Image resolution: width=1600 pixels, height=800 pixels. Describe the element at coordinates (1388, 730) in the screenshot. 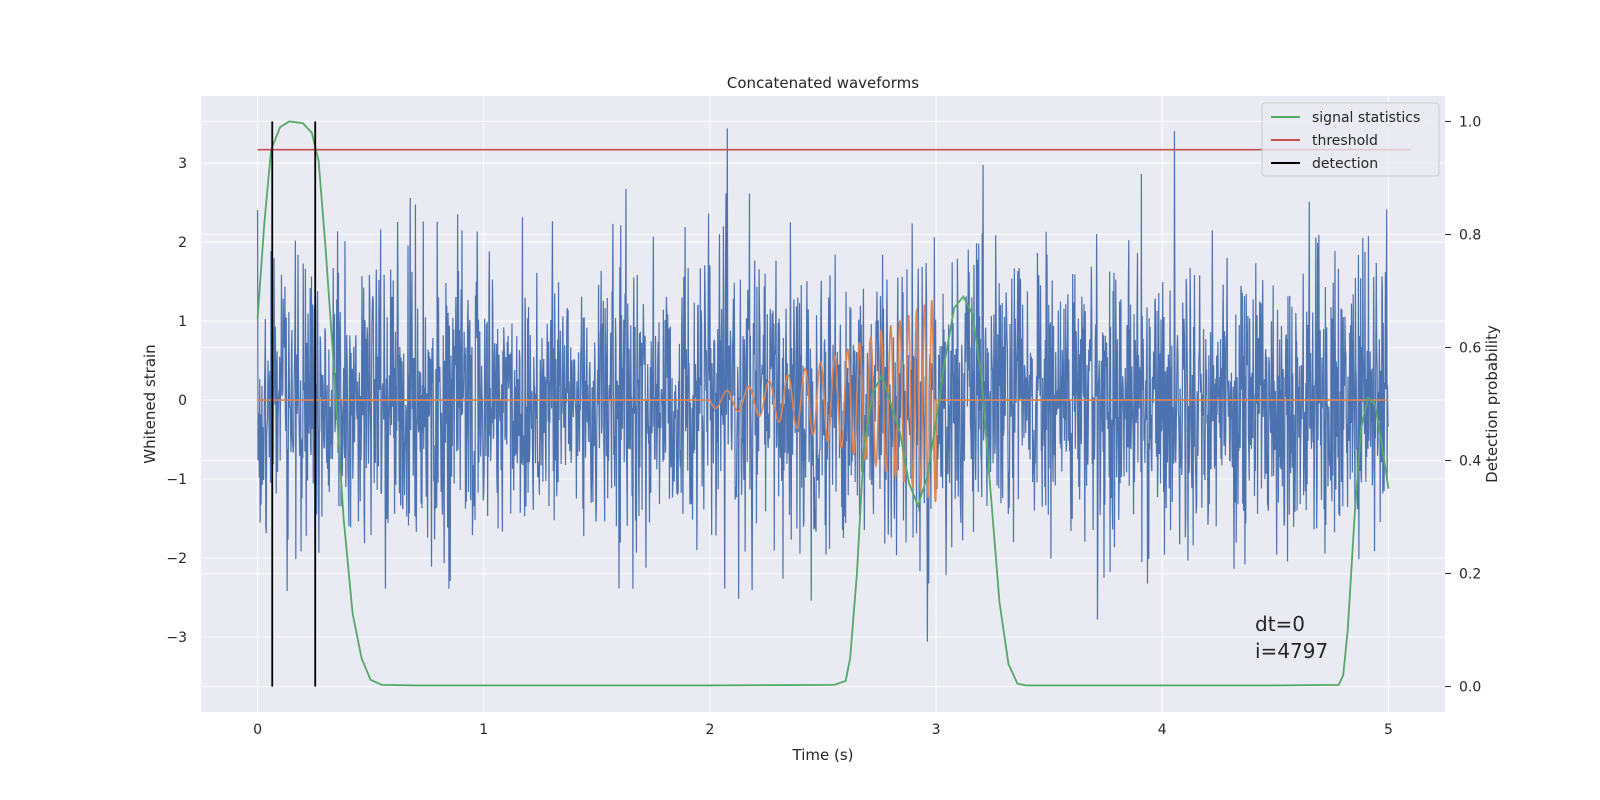

I see `x-tick-label: 5` at that location.